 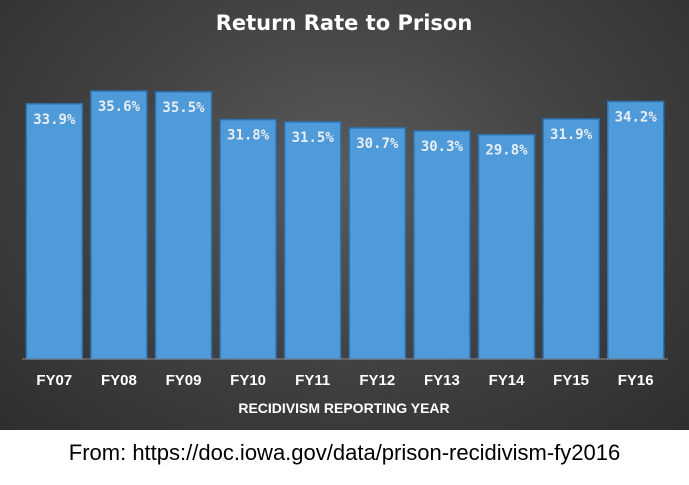 I want to click on tick-label-fy10: FY10, so click(x=248, y=380).